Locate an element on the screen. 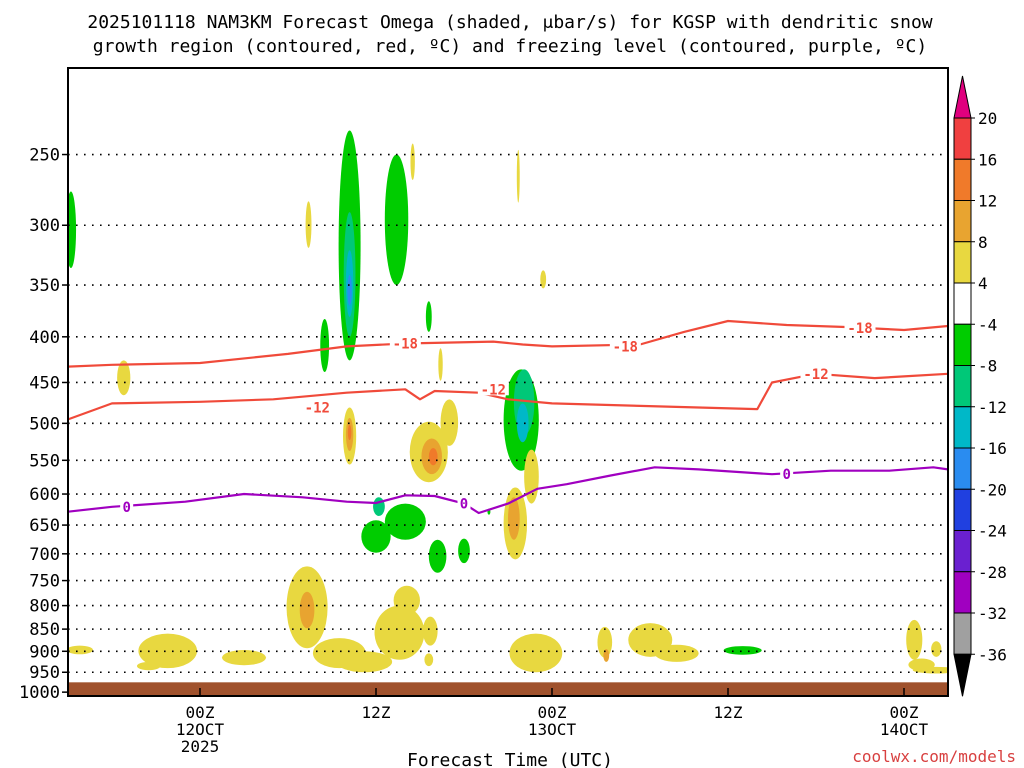 The height and width of the screenshot is (768, 1024). y-tick-label-550: 550 is located at coordinates (44, 461).